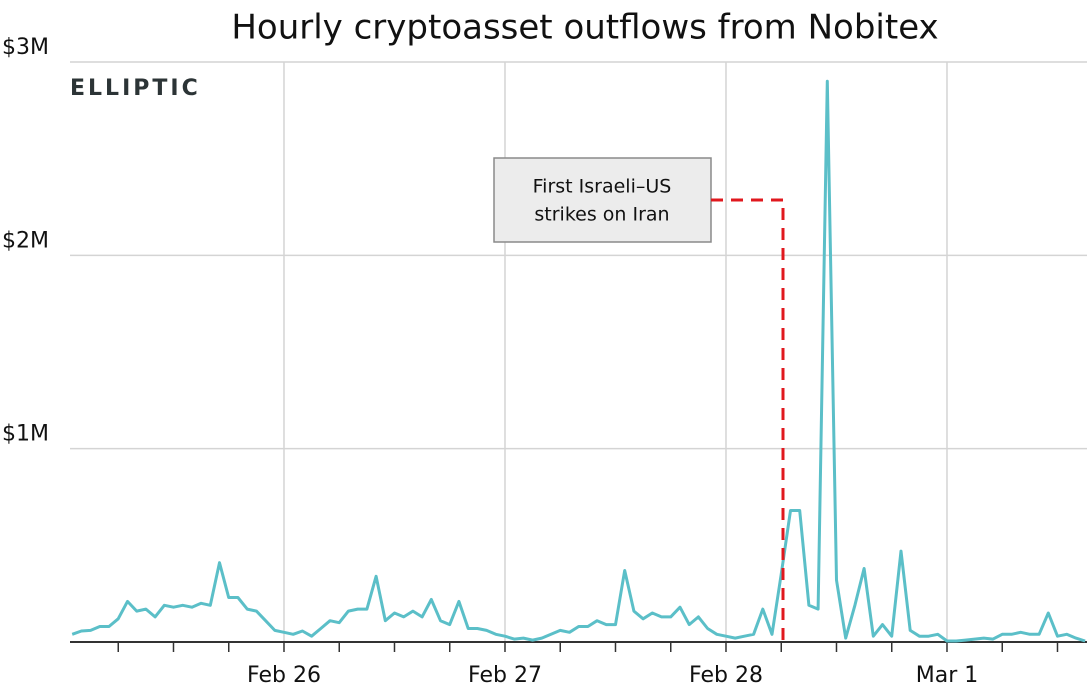 This screenshot has width=1091, height=692. I want to click on annotation-box, so click(602, 200).